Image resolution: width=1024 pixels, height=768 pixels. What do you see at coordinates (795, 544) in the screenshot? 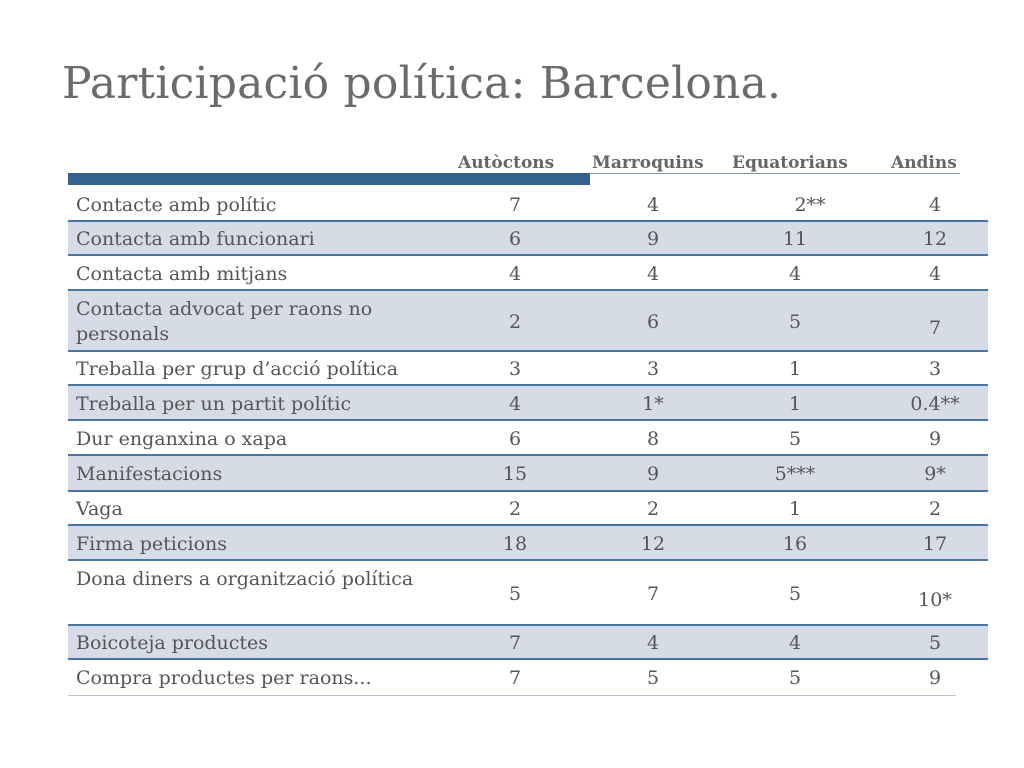
I see `row-value-equatorians: 16` at bounding box center [795, 544].